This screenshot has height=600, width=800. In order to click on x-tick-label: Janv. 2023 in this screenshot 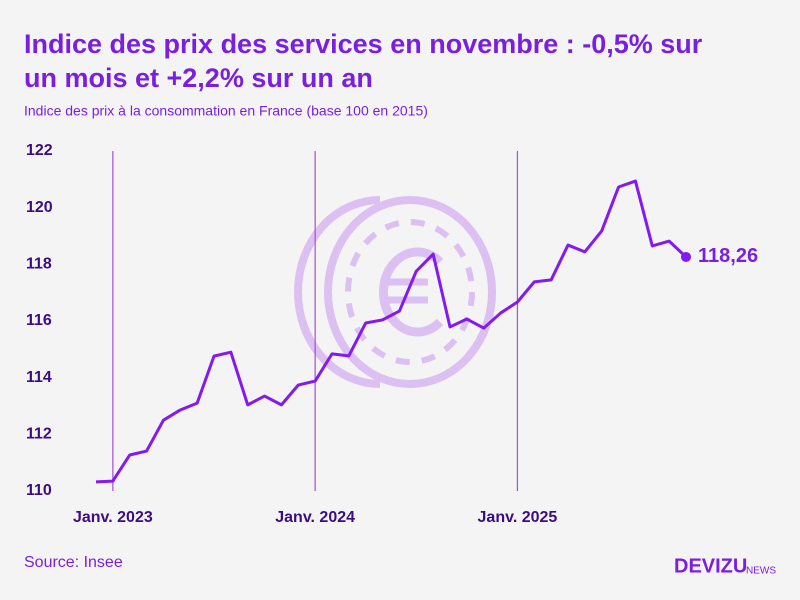, I will do `click(113, 517)`.